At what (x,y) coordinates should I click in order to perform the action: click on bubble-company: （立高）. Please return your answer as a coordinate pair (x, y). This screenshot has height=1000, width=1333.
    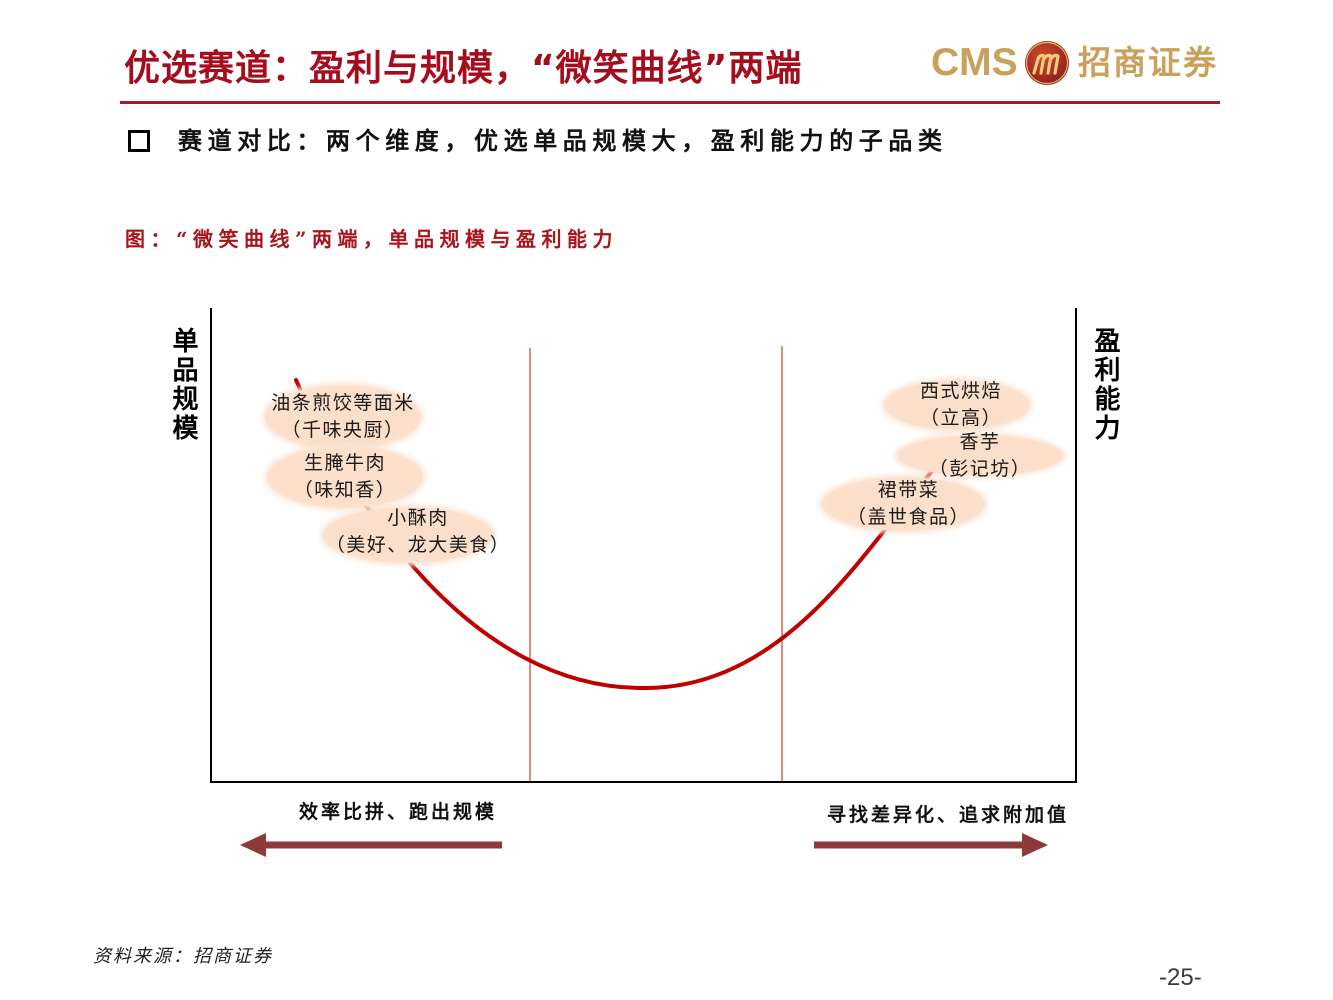
    Looking at the image, I should click on (961, 418).